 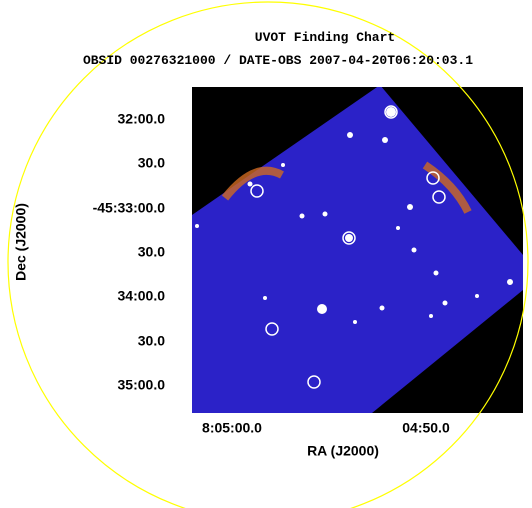 I want to click on y-tick-label: 34:00.0, so click(x=142, y=296).